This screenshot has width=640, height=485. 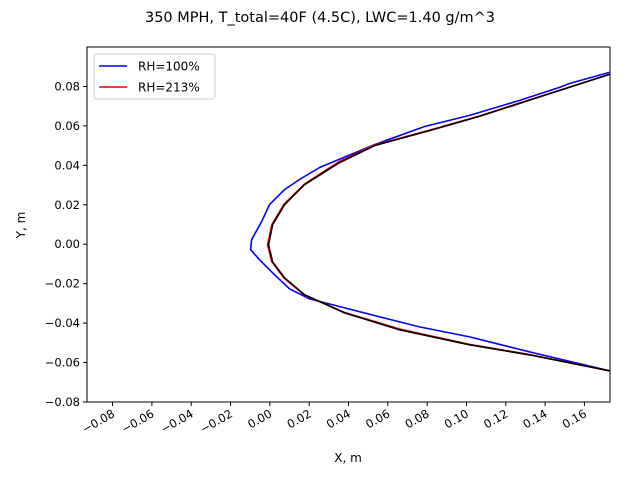 What do you see at coordinates (99, 421) in the screenshot?
I see `x-tick-label: −0.08` at bounding box center [99, 421].